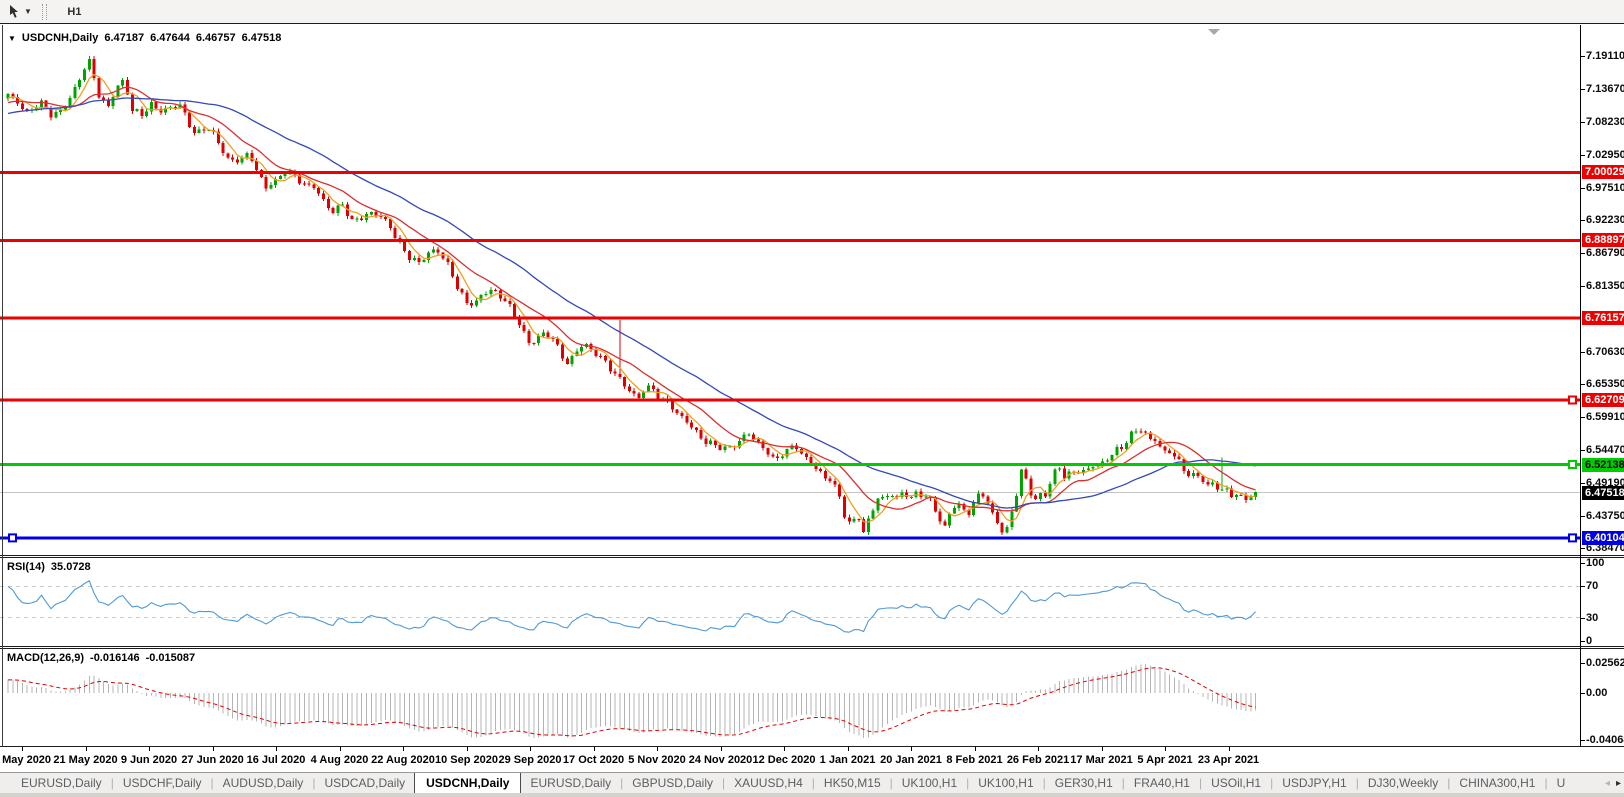 Image resolution: width=1624 pixels, height=797 pixels. I want to click on macd-canvas, so click(632, 701).